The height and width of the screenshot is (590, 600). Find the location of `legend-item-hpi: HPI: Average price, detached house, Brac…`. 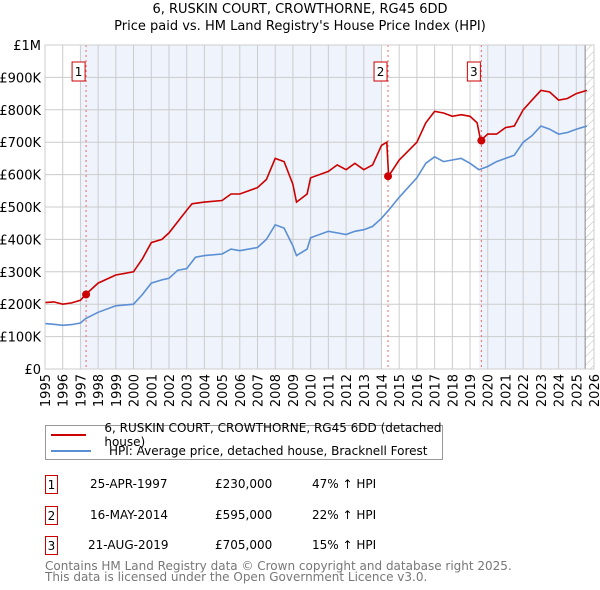

legend-item-hpi: HPI: Average price, detached house, Brac… is located at coordinates (237, 451).